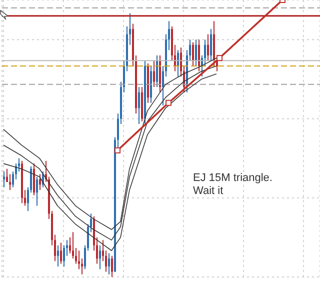  I want to click on annotation: EJ 15M triangle. Wait it, so click(232, 185).